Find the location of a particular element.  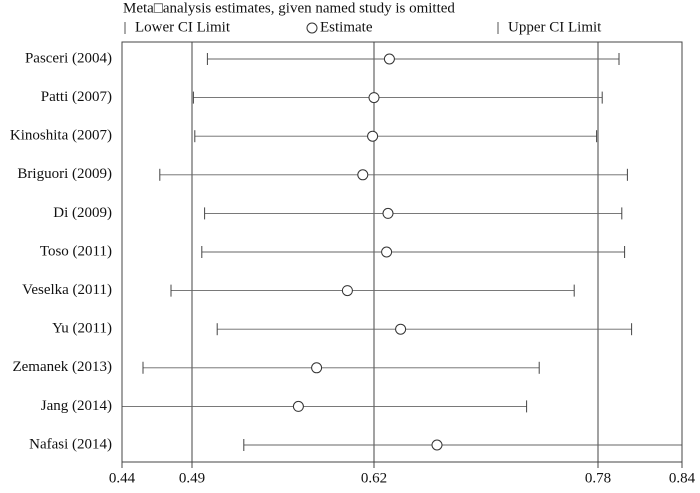

x-tick-label: 0.44 is located at coordinates (122, 478).